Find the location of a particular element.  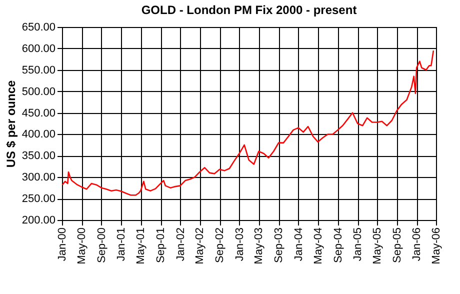

y-tick-label: 550.00 is located at coordinates (39, 70).